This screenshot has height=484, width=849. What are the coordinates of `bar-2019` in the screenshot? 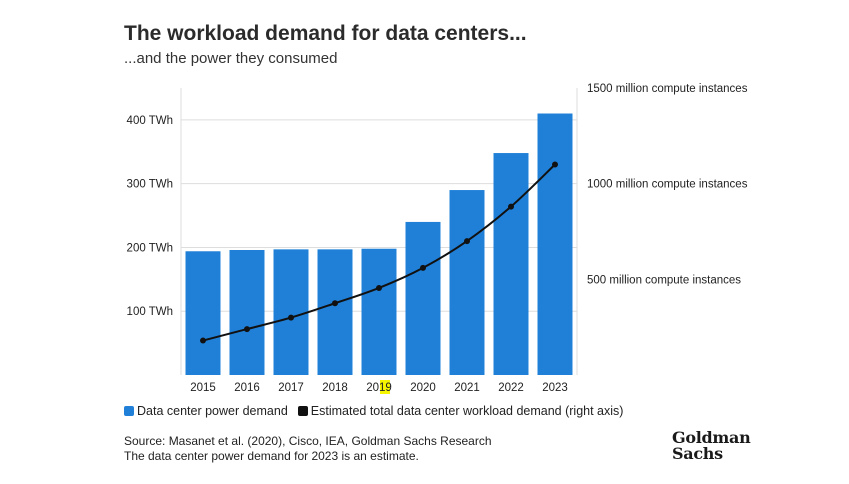 It's located at (379, 311).